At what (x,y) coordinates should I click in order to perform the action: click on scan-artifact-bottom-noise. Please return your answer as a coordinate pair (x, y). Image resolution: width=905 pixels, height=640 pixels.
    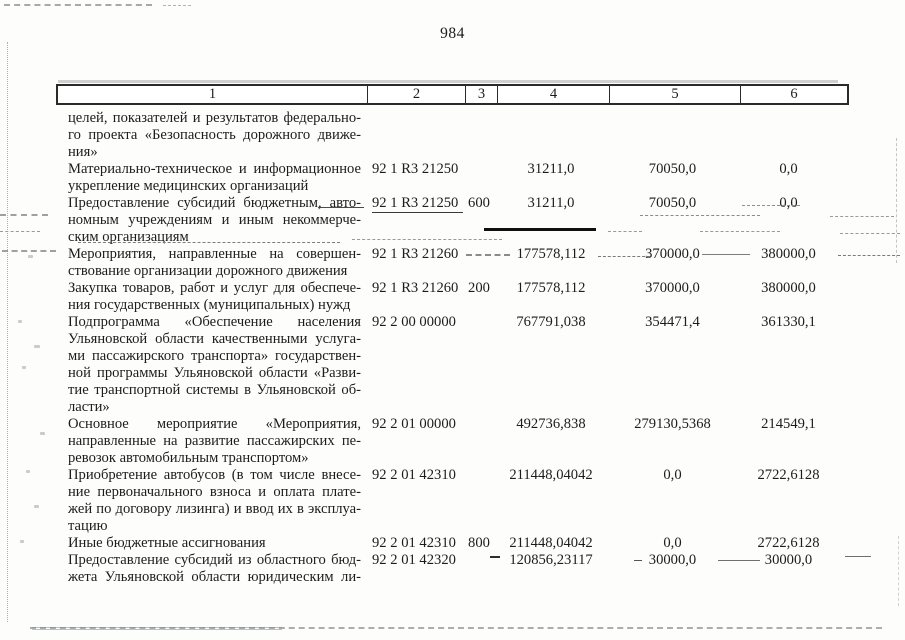
    Looking at the image, I should click on (157, 628).